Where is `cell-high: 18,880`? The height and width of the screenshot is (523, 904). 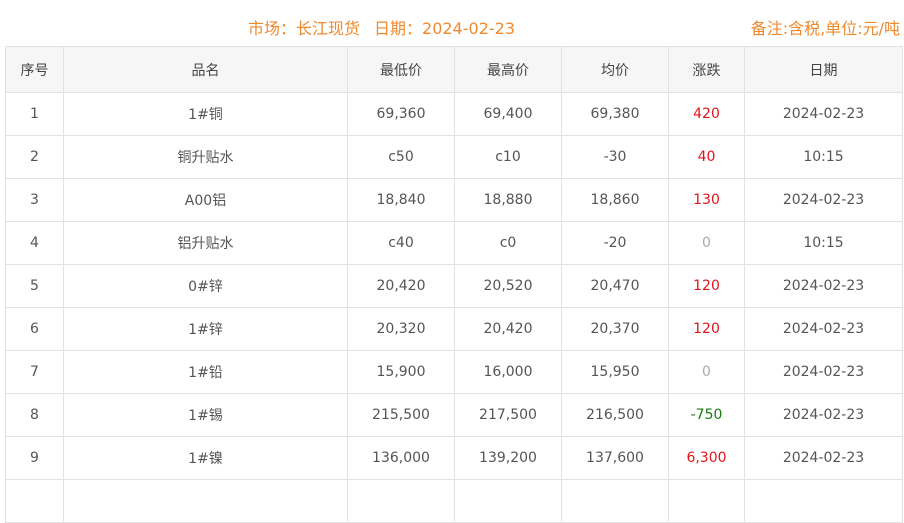
cell-high: 18,880 is located at coordinates (508, 200).